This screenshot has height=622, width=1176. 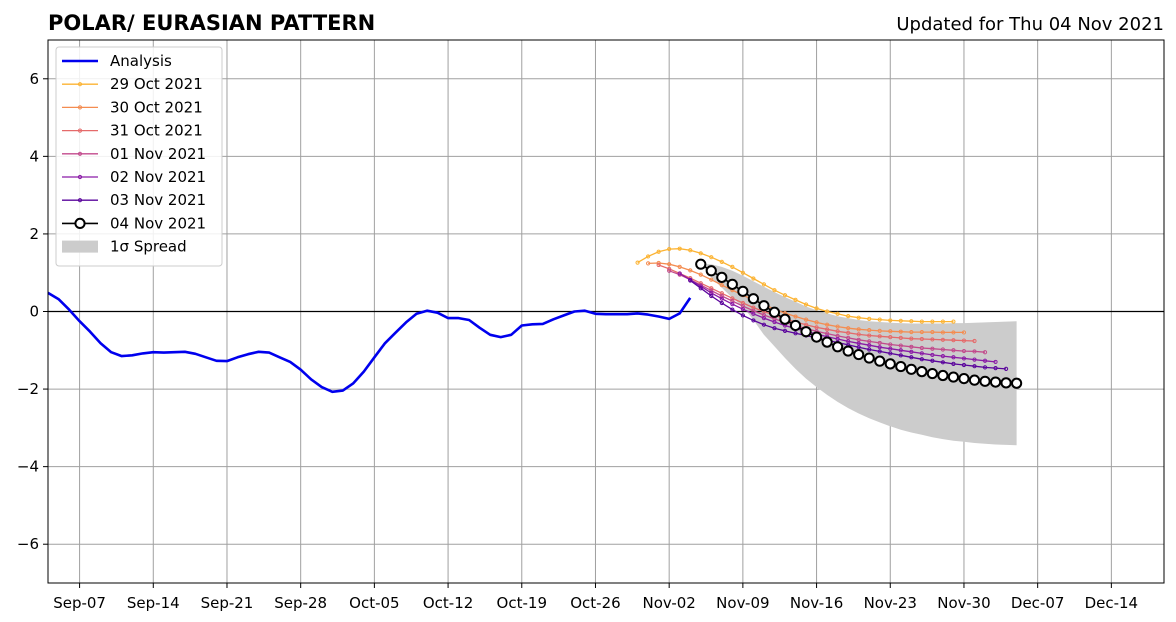 What do you see at coordinates (156, 84) in the screenshot?
I see `legend-label: 29 Oct 2021` at bounding box center [156, 84].